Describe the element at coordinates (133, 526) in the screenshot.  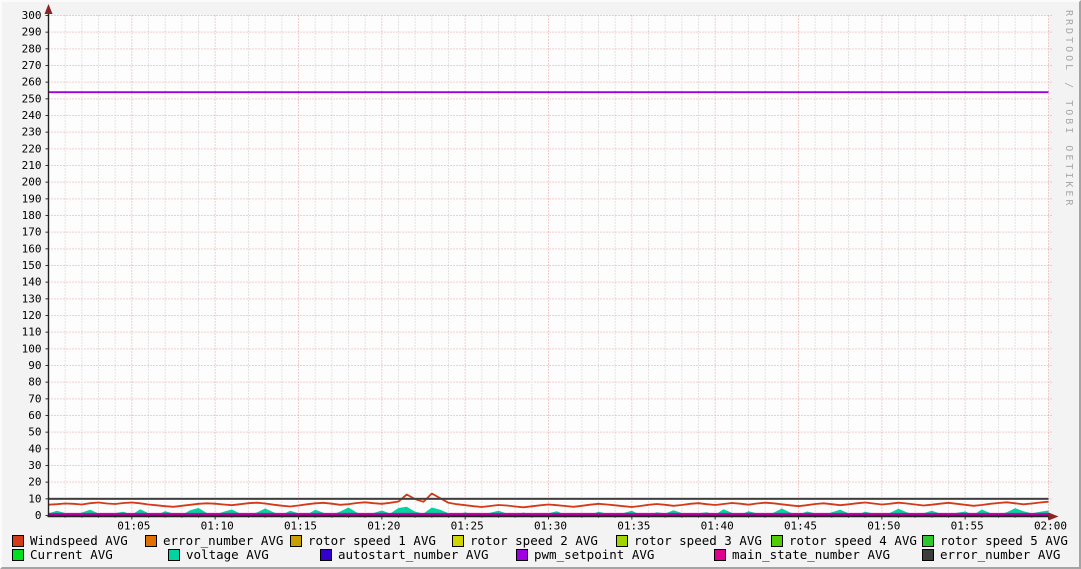
I see `x-axis-tick-label: 01:05` at that location.